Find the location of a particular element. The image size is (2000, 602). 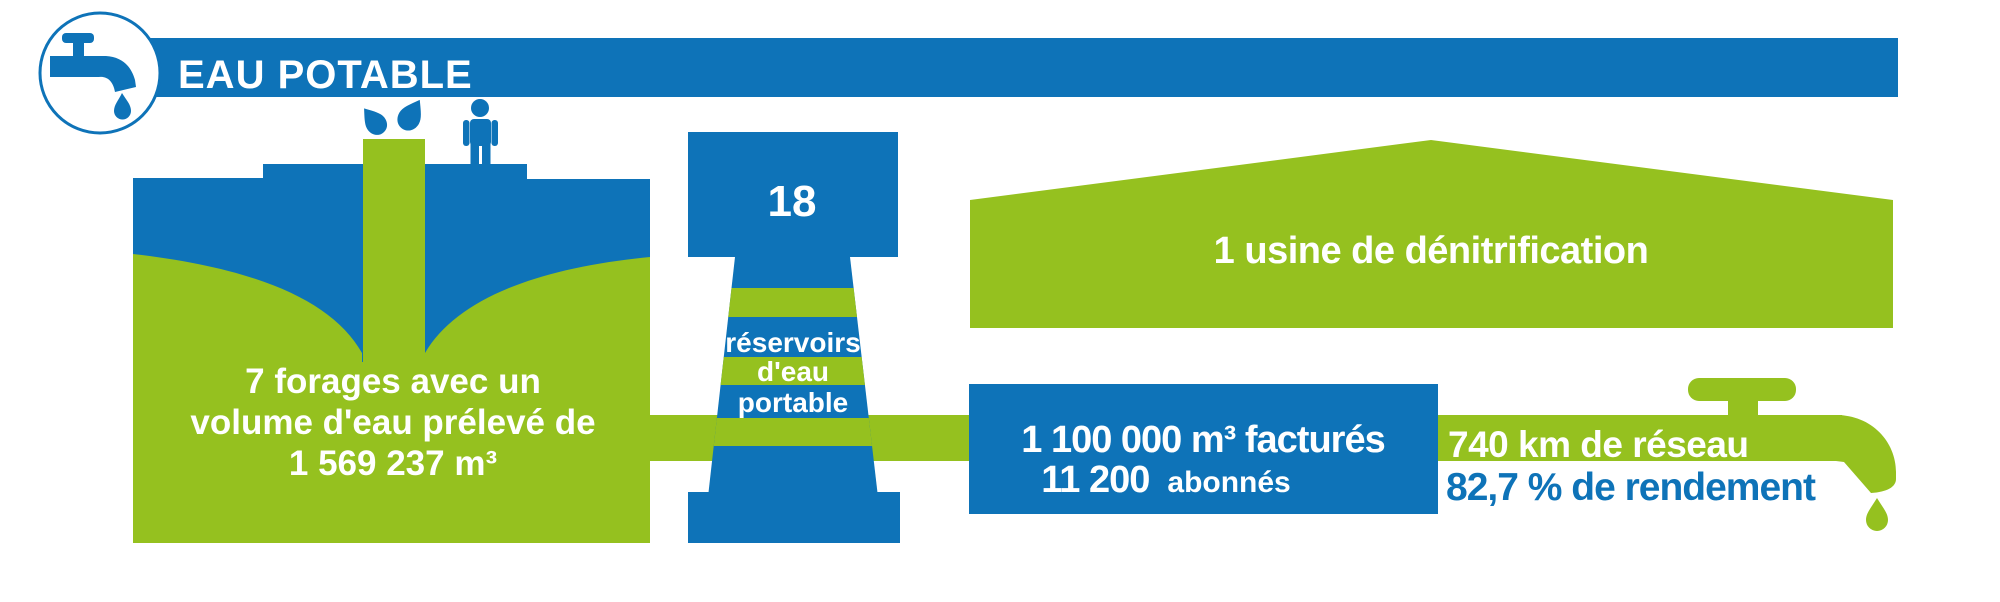

billing-subscribers-unit: abonnés is located at coordinates (1228, 482).